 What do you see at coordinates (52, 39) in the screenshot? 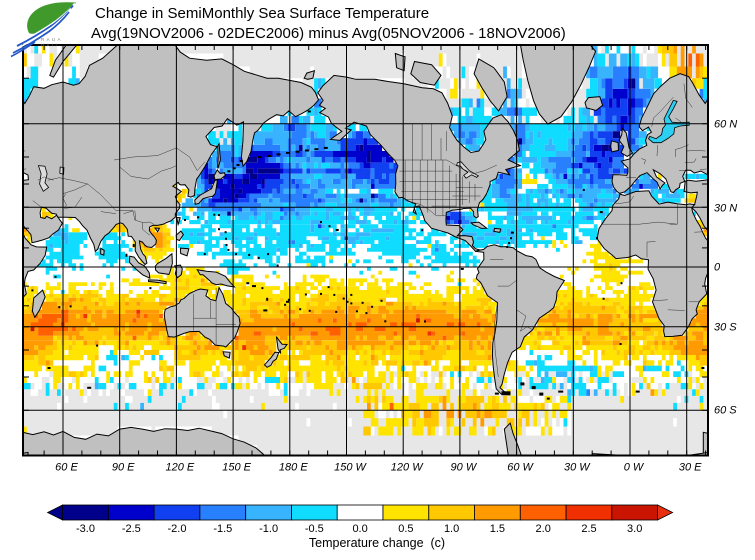
I see `svg-text: RAUA` at bounding box center [52, 39].